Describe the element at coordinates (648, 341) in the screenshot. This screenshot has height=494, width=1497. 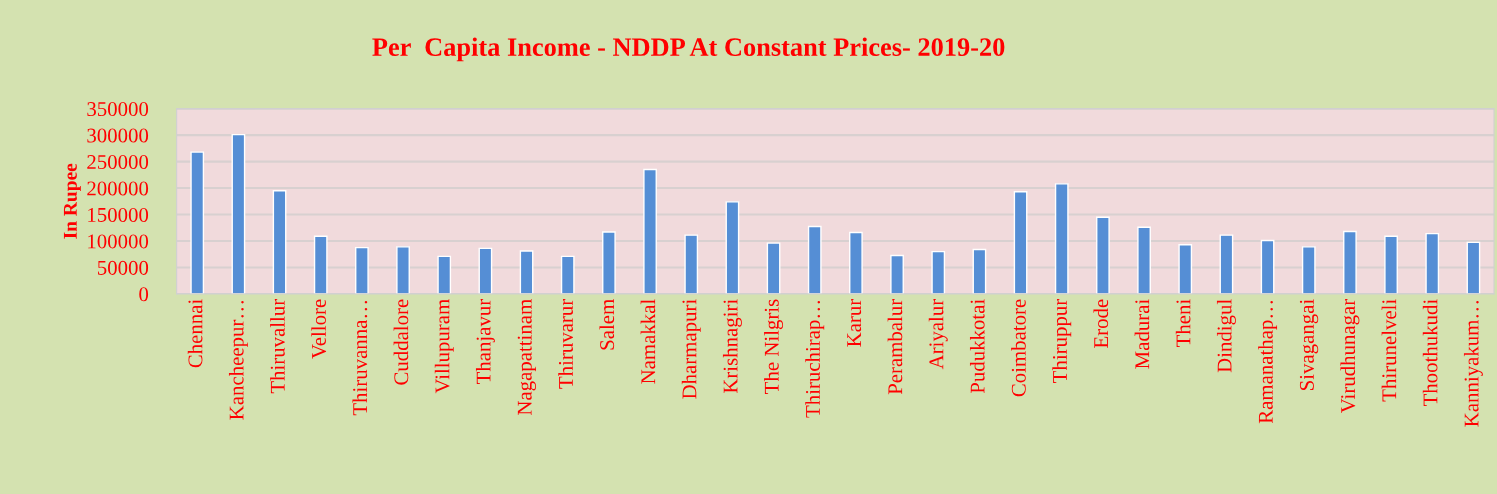
I see `x-tick-label: Namakkal` at that location.